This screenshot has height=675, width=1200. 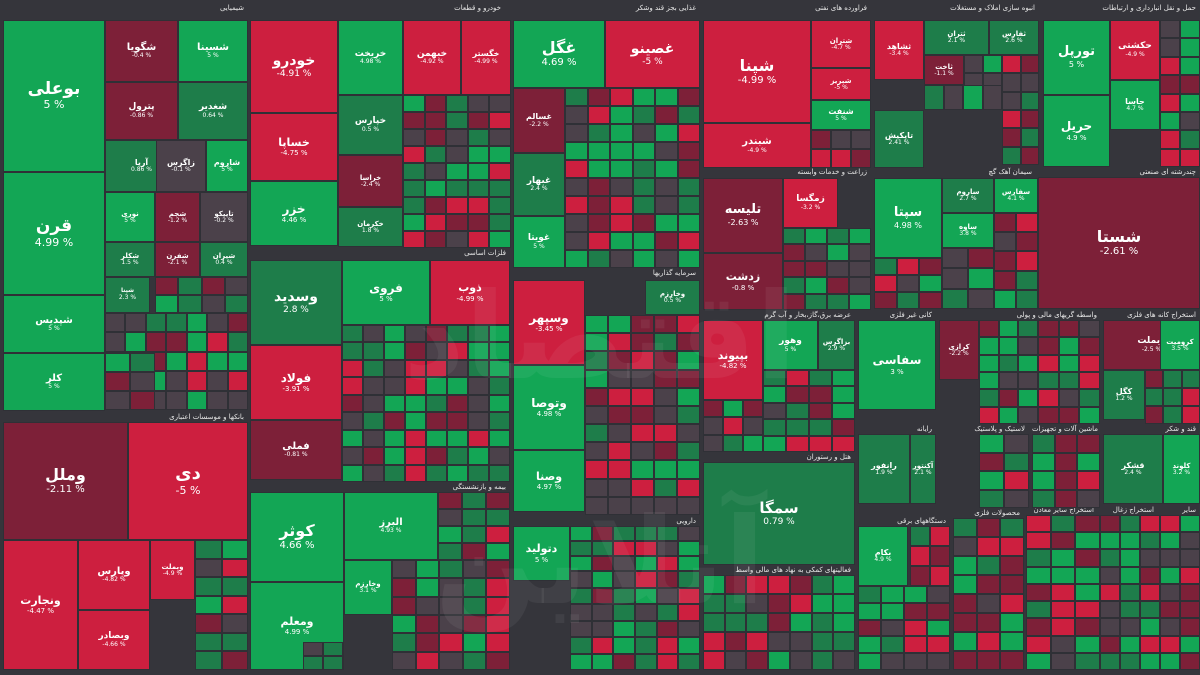 I want to click on stock-tile: فروی 5 %, so click(x=386, y=292).